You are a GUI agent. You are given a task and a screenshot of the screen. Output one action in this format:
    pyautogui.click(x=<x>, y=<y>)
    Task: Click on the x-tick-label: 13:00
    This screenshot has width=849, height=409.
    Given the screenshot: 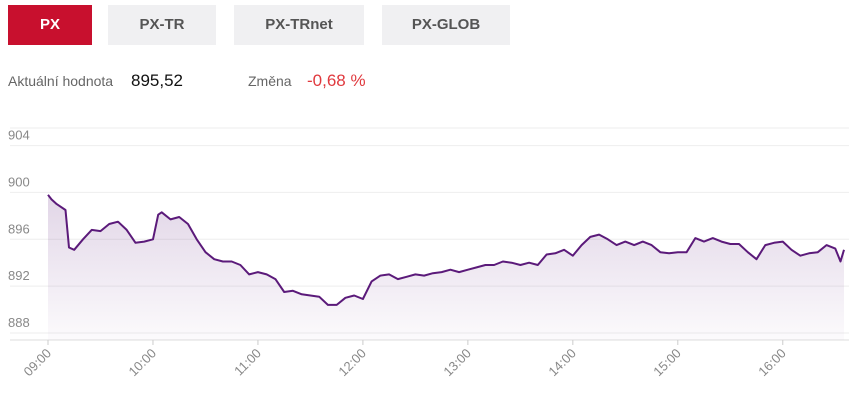 What is the action you would take?
    pyautogui.click(x=457, y=363)
    